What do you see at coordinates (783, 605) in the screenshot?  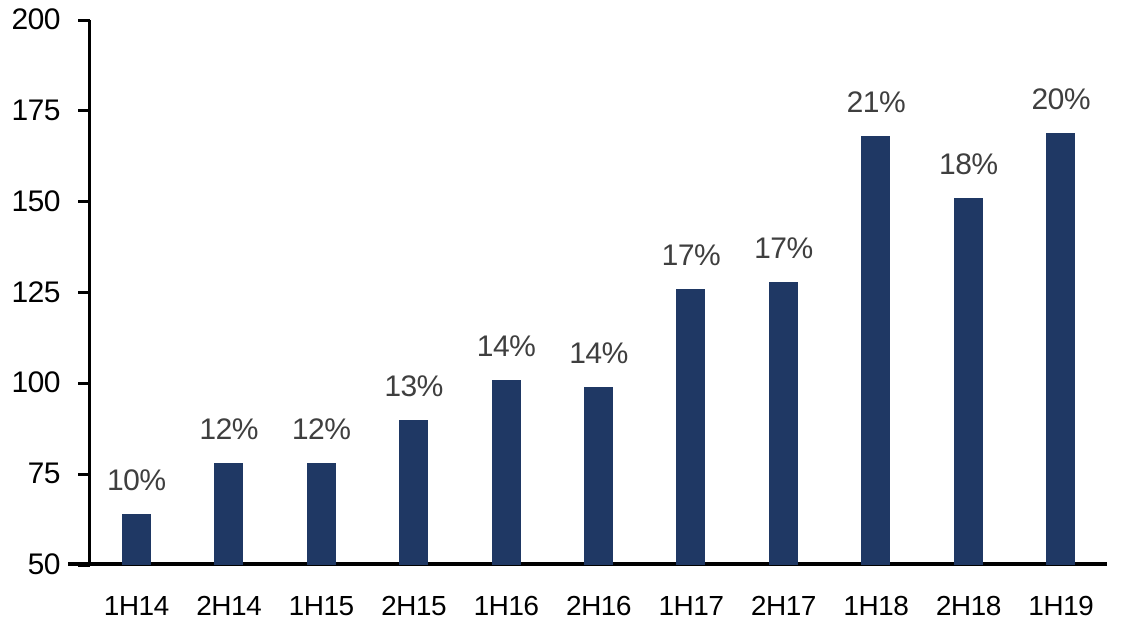 I see `x-axis-tick-label: 2H17` at bounding box center [783, 605].